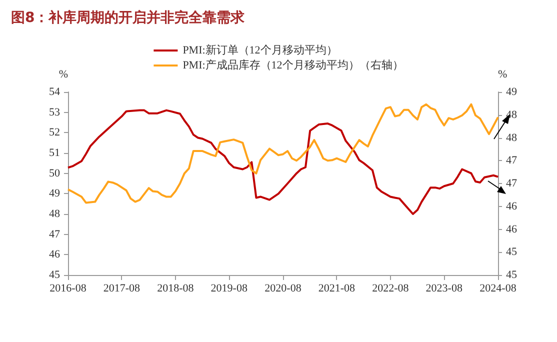 The height and width of the screenshot is (342, 557). I want to click on y-tick-label: 45, so click(54, 275).